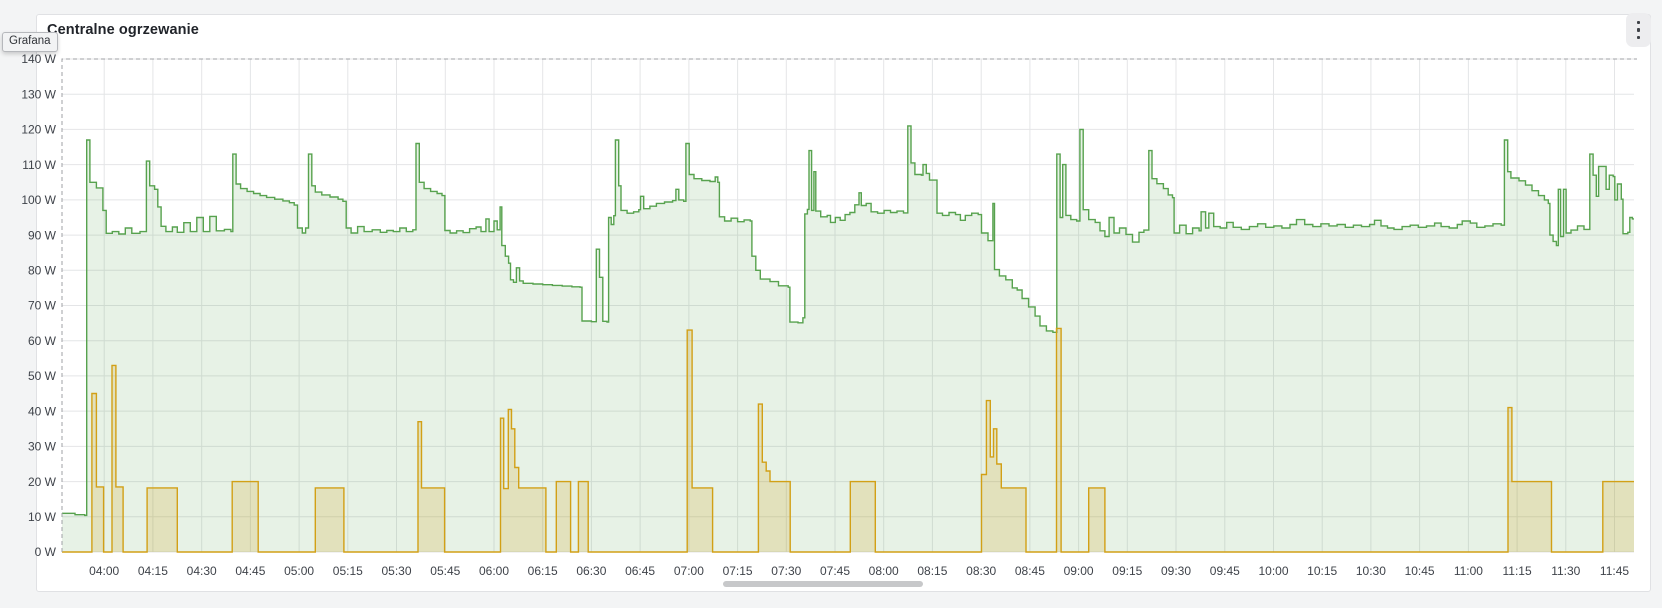  What do you see at coordinates (38, 59) in the screenshot?
I see `y-axis-label: 140 W` at bounding box center [38, 59].